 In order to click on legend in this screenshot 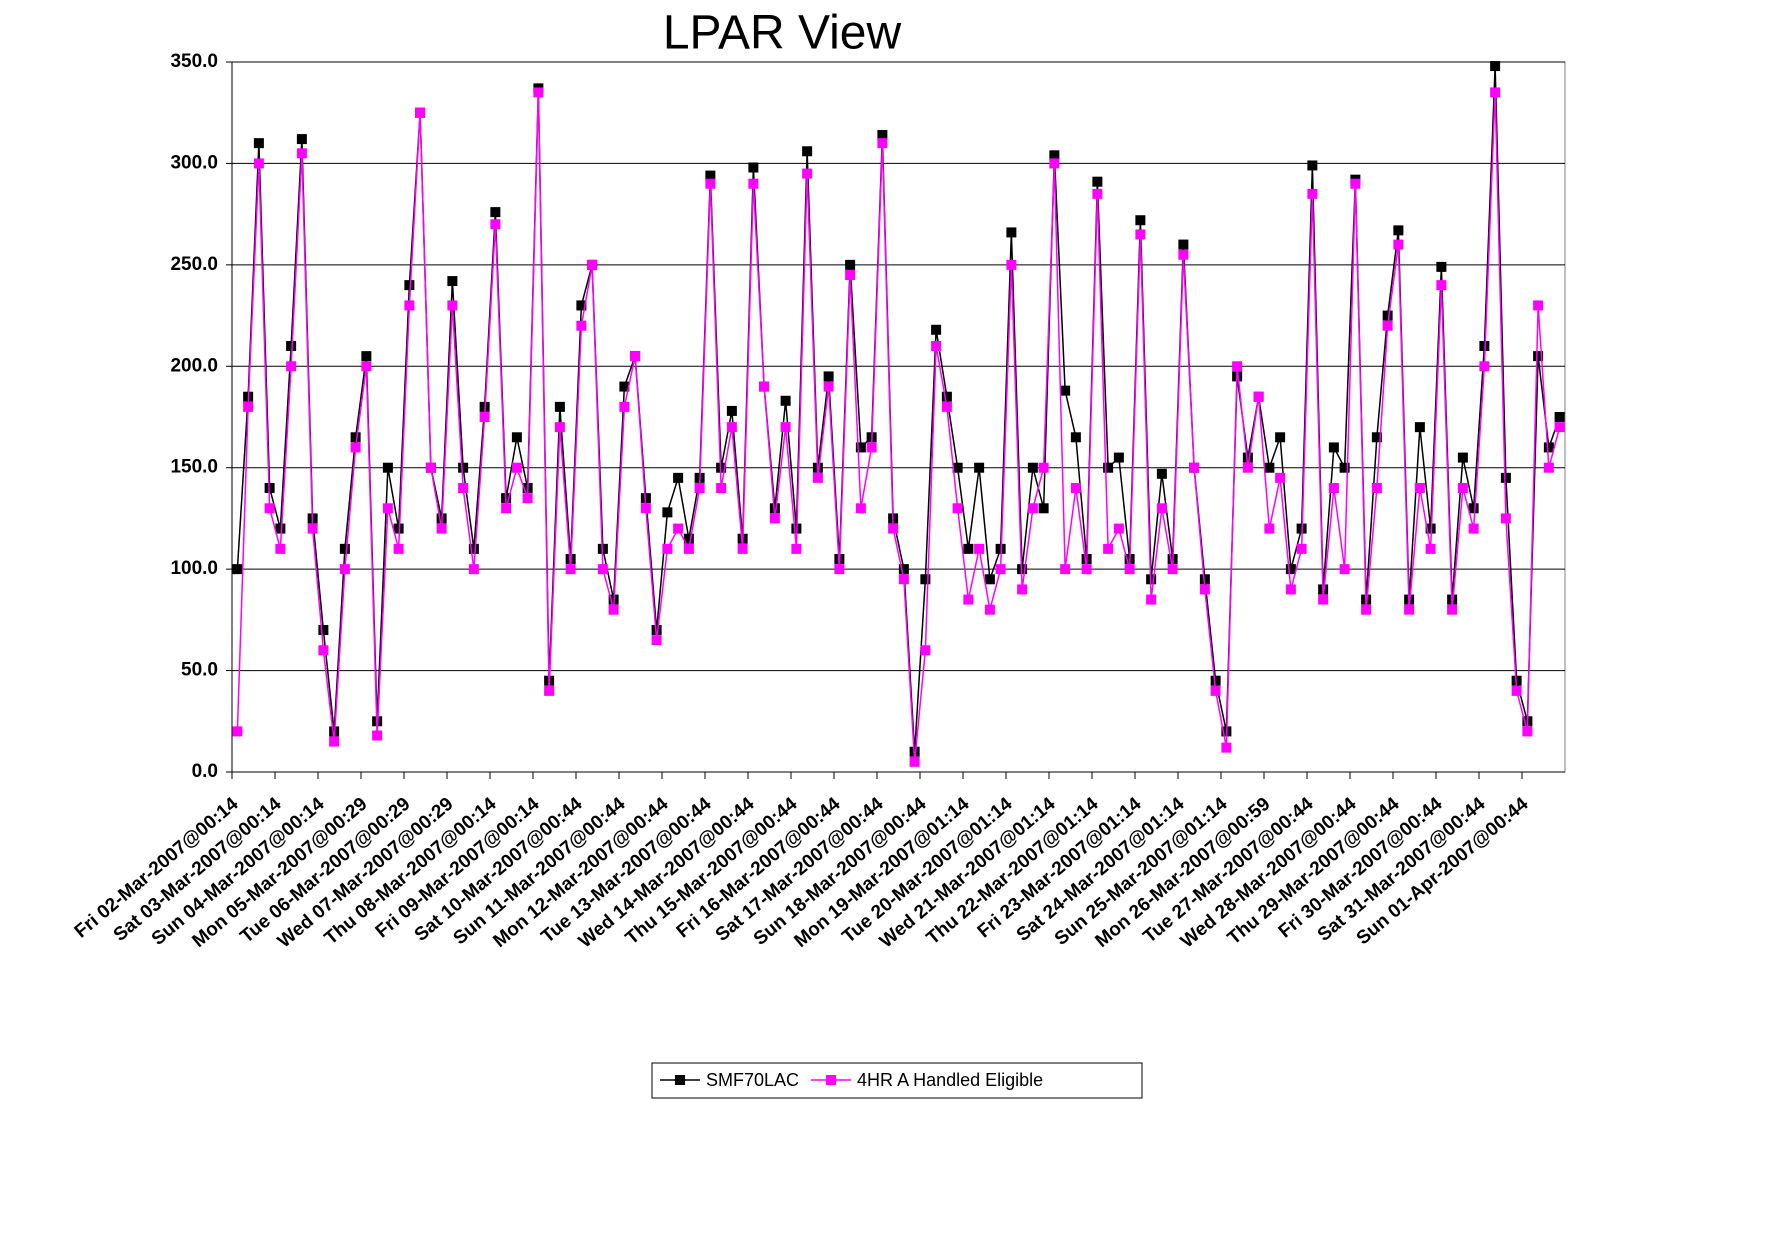, I will do `click(897, 1080)`.